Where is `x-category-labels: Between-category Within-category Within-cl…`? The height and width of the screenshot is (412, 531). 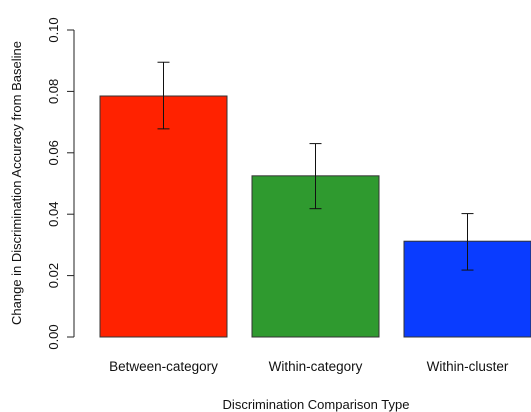 x-category-labels: Between-category Within-category Within-cl… is located at coordinates (309, 366).